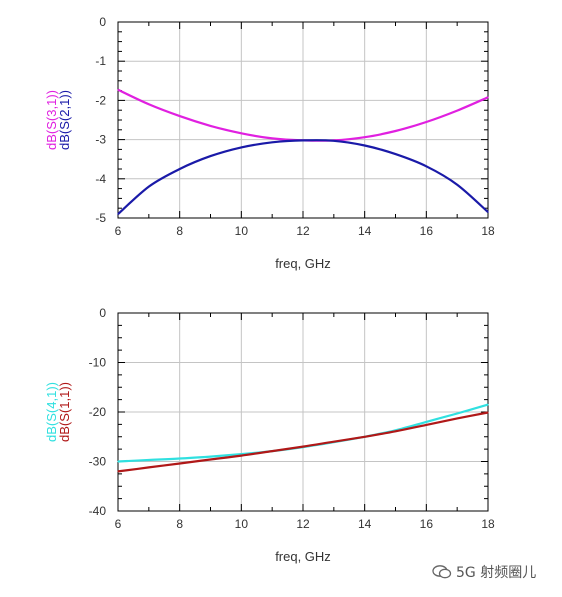  Describe the element at coordinates (98, 511) in the screenshot. I see `y-tick-label: -40` at that location.